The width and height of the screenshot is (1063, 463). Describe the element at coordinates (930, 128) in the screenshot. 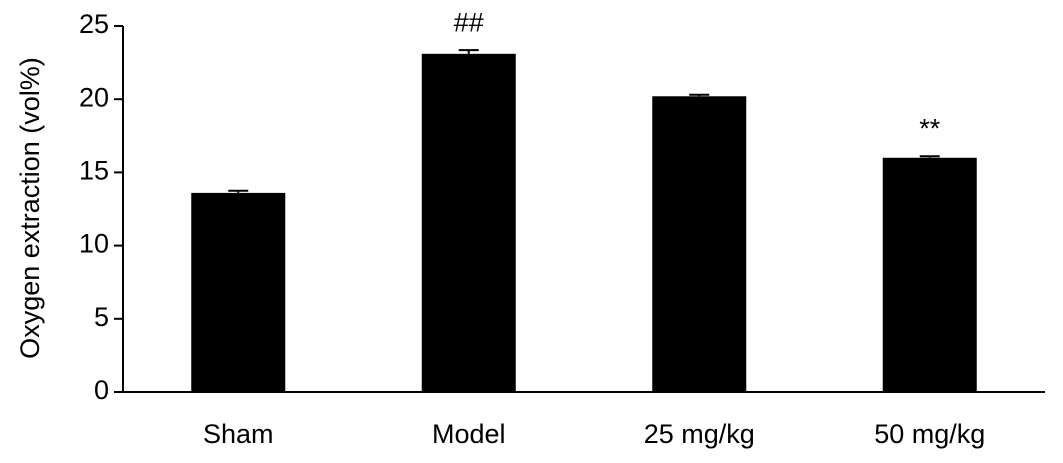

I see `annotation: **` at that location.